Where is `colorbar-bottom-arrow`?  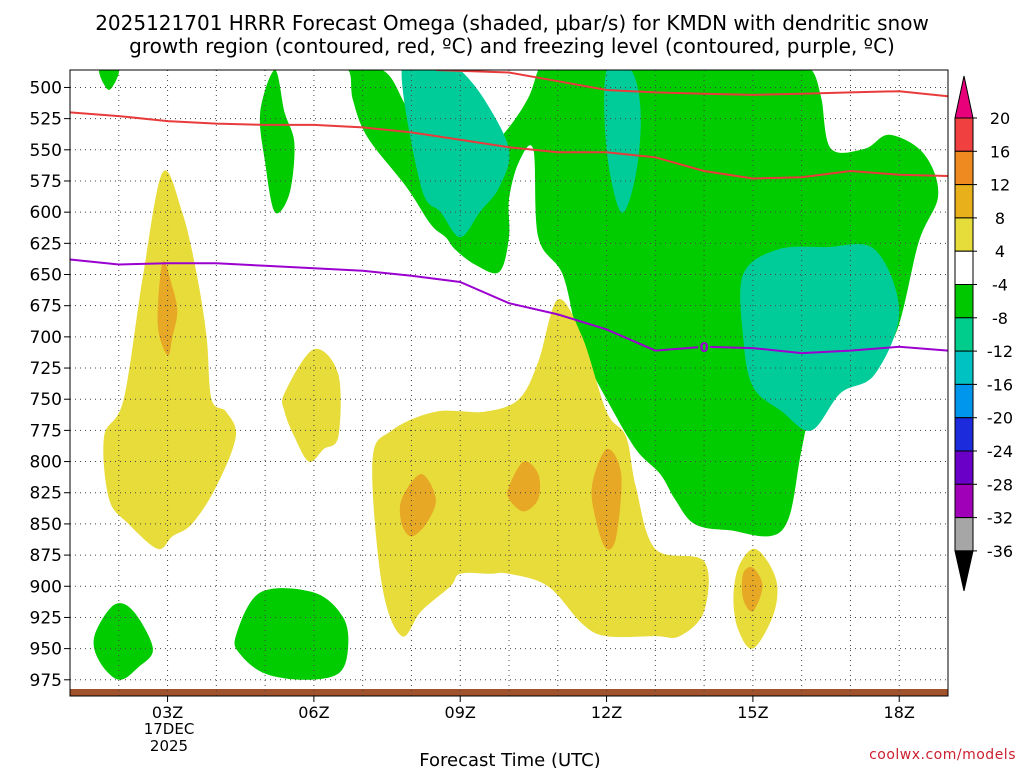 colorbar-bottom-arrow is located at coordinates (964, 571).